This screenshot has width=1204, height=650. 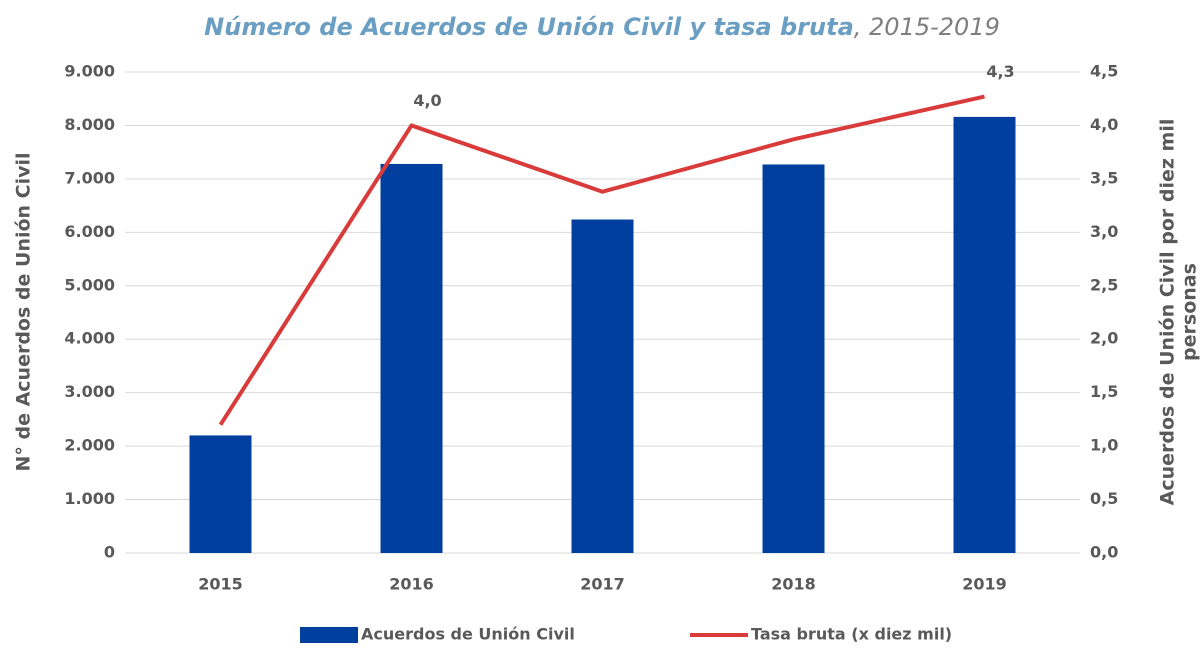 I want to click on data-label: 4,3, so click(x=1000, y=71).